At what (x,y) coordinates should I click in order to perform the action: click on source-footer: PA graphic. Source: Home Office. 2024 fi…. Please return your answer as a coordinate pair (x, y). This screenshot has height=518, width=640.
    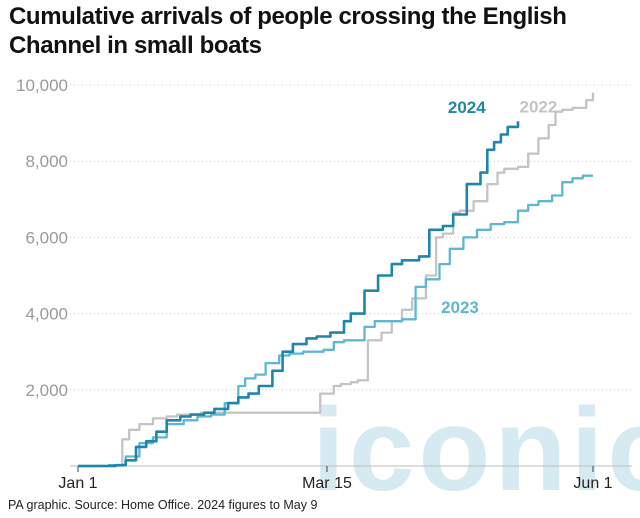
    Looking at the image, I should click on (163, 505).